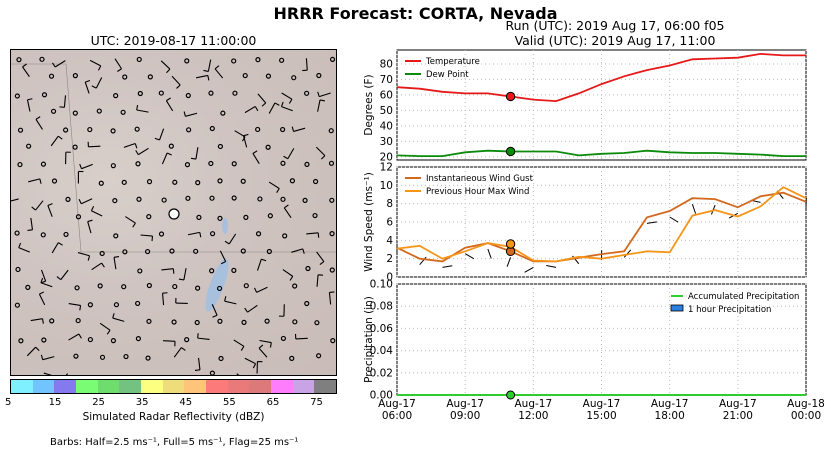 The image size is (831, 460). Describe the element at coordinates (477, 192) in the screenshot. I see `legend-label: Previous Hour Max Wind` at that location.